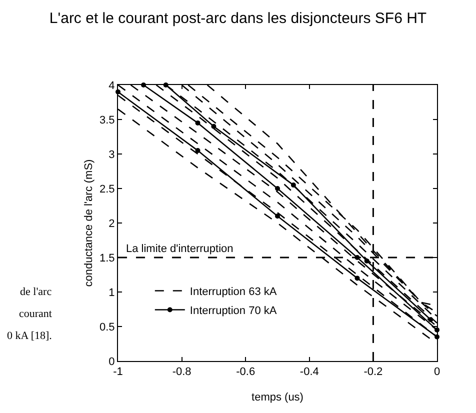 This screenshot has height=413, width=476. I want to click on text: courant, so click(35, 314).